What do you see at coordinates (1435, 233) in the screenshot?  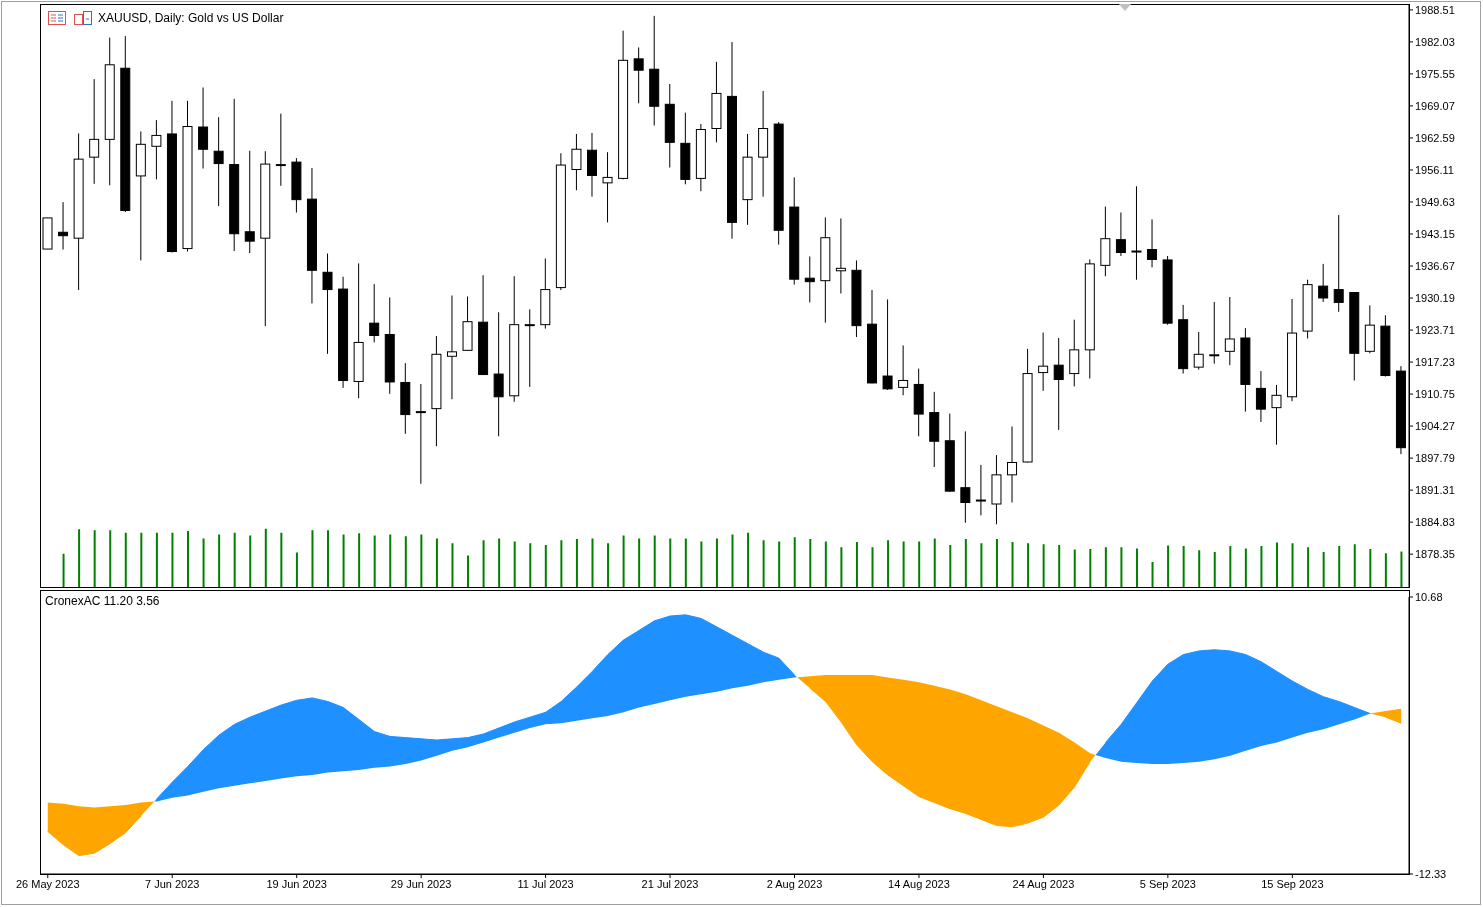 I see `y-tick-label: 1943.15` at bounding box center [1435, 233].